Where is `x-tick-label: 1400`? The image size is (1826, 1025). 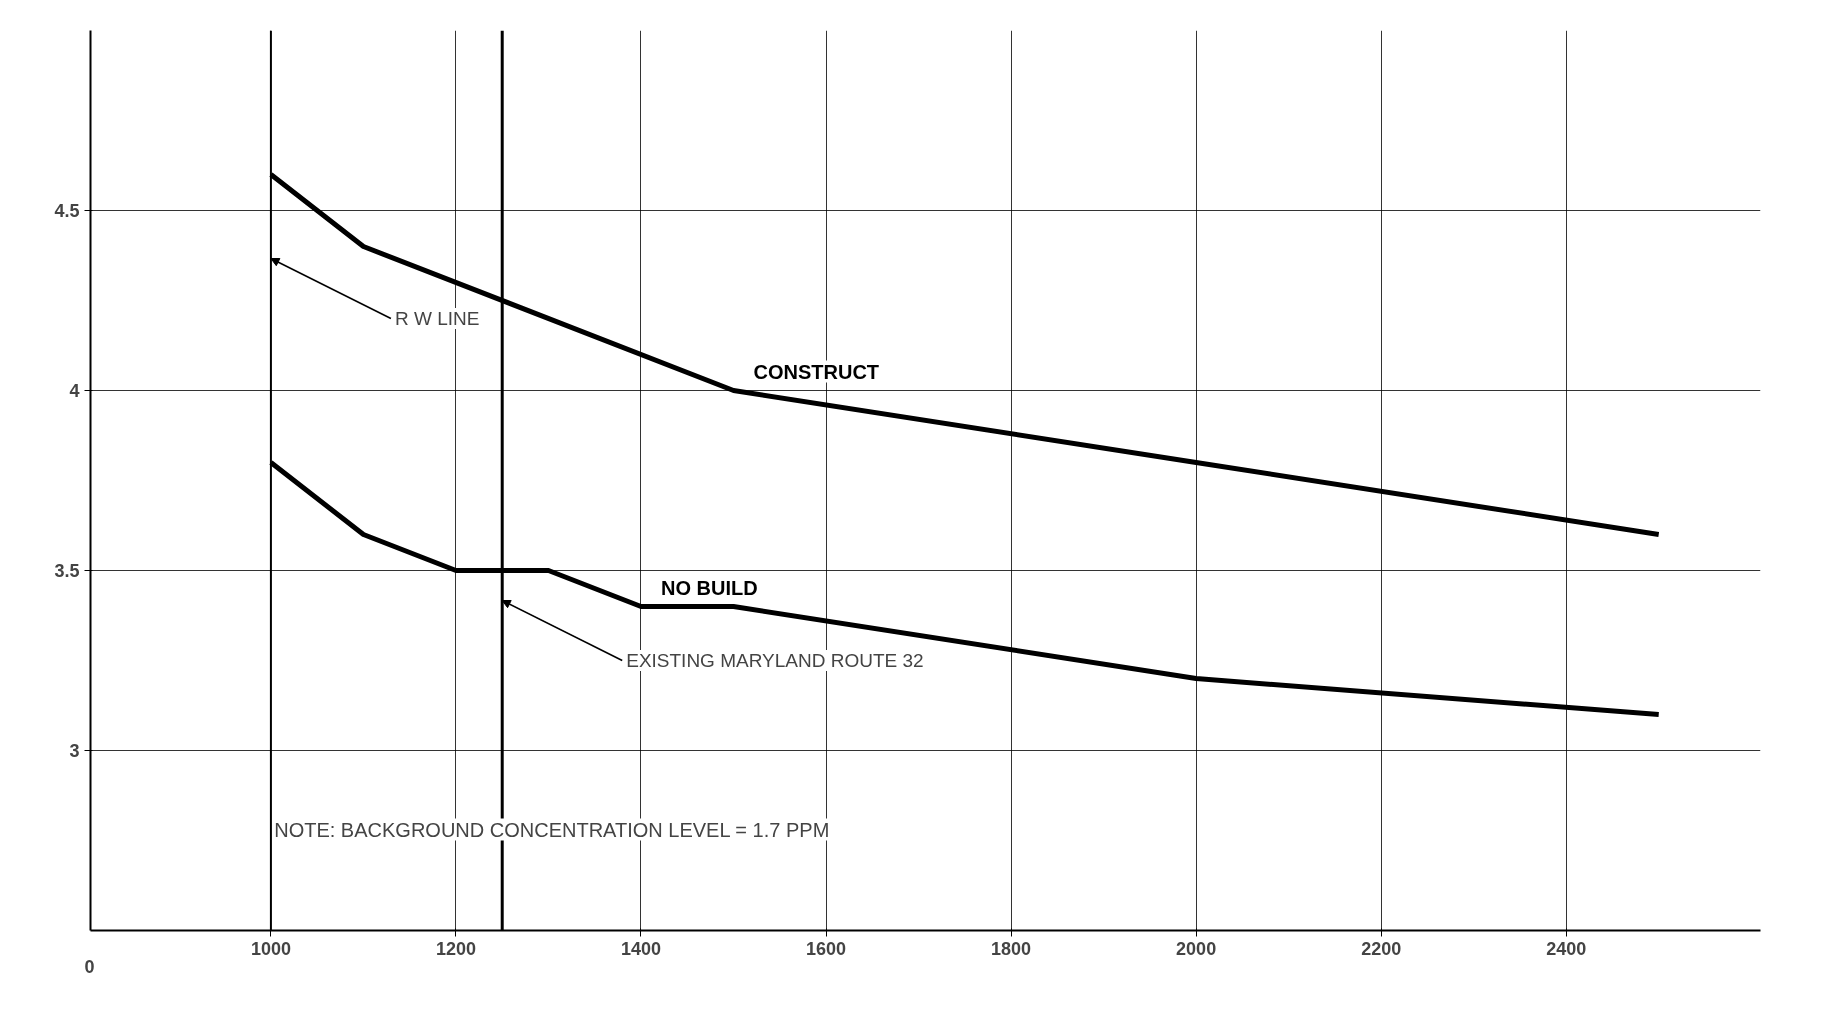
x-tick-label: 1400 is located at coordinates (641, 948).